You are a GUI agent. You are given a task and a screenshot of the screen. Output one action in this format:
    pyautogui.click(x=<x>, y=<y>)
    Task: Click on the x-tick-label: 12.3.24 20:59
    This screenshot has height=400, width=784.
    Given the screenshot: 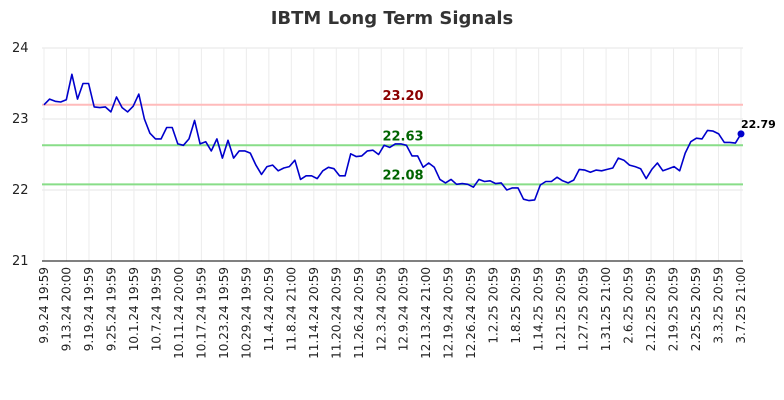 What is the action you would take?
    pyautogui.click(x=381, y=309)
    